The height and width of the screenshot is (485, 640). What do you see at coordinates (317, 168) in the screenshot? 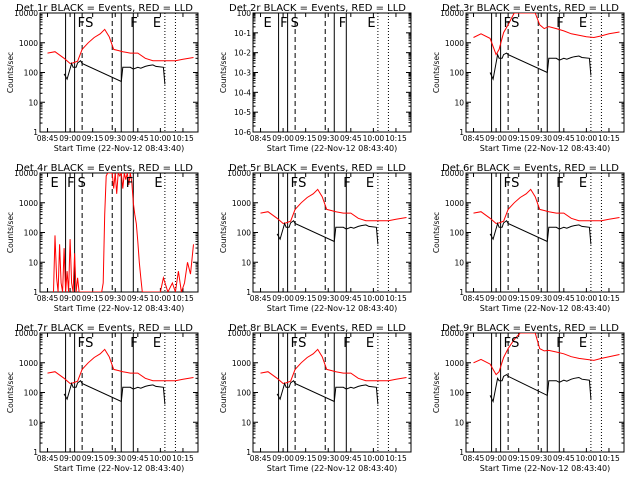
I see `panel-title: Det 5r BLACK = Events, RED = LLD` at bounding box center [317, 168].